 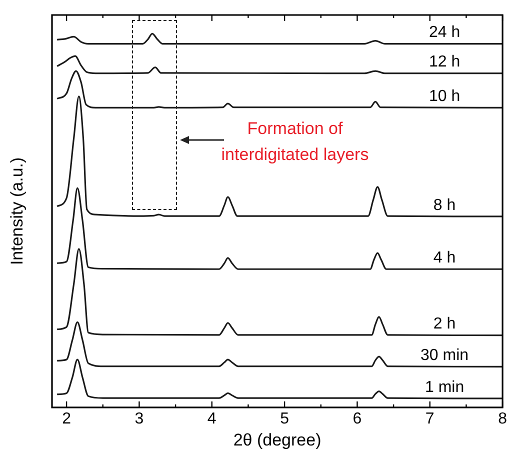 What do you see at coordinates (444, 258) in the screenshot?
I see `series-label: 4 h` at bounding box center [444, 258].